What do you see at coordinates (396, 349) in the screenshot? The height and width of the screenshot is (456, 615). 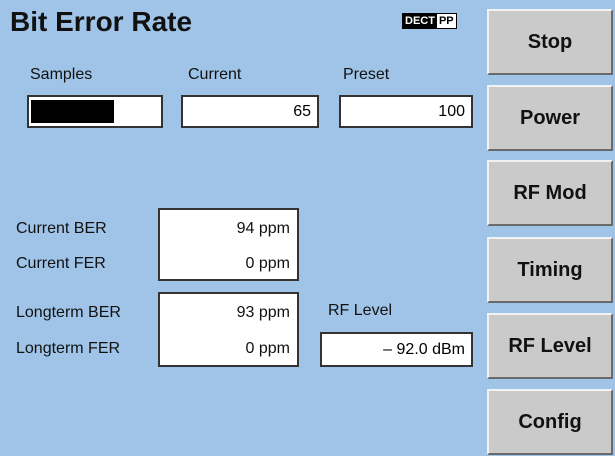 I see `value-box: – 92.0 dBm` at bounding box center [396, 349].